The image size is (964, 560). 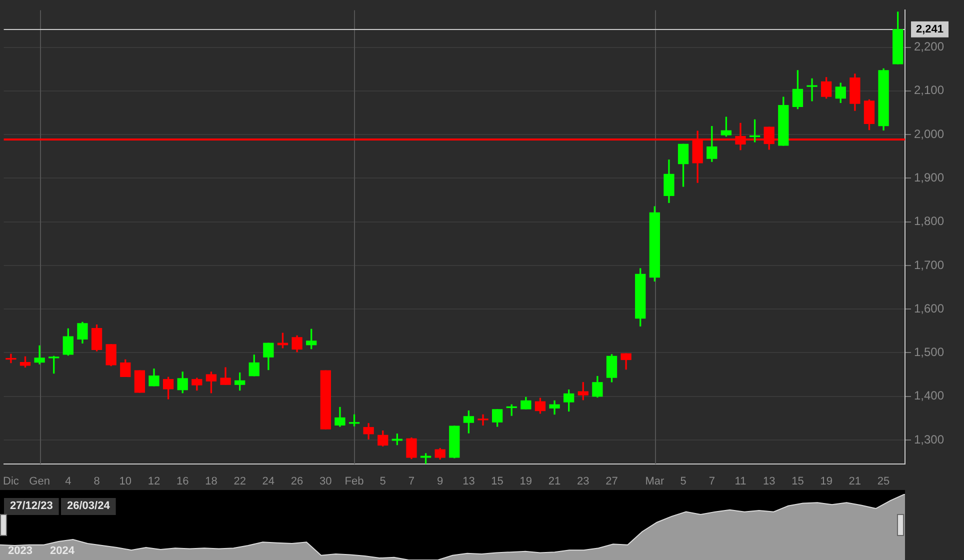 I want to click on y-tick-label: 1,600, so click(x=929, y=308).